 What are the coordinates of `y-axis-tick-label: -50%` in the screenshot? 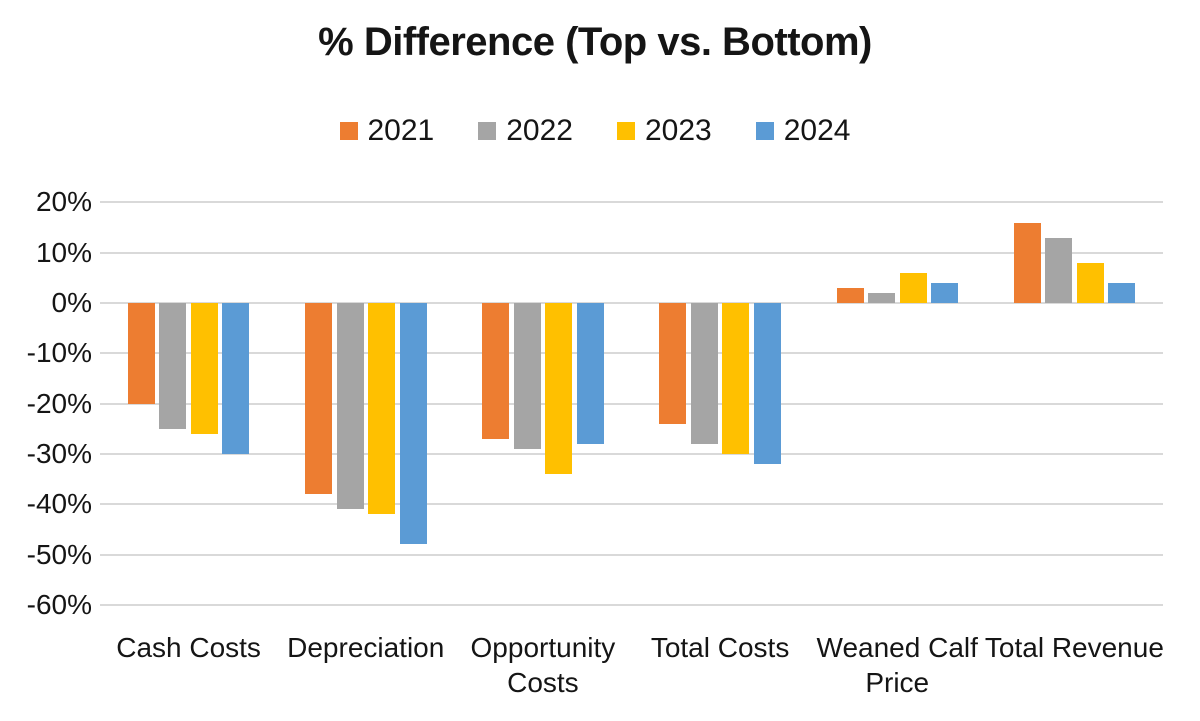 It's located at (59, 554).